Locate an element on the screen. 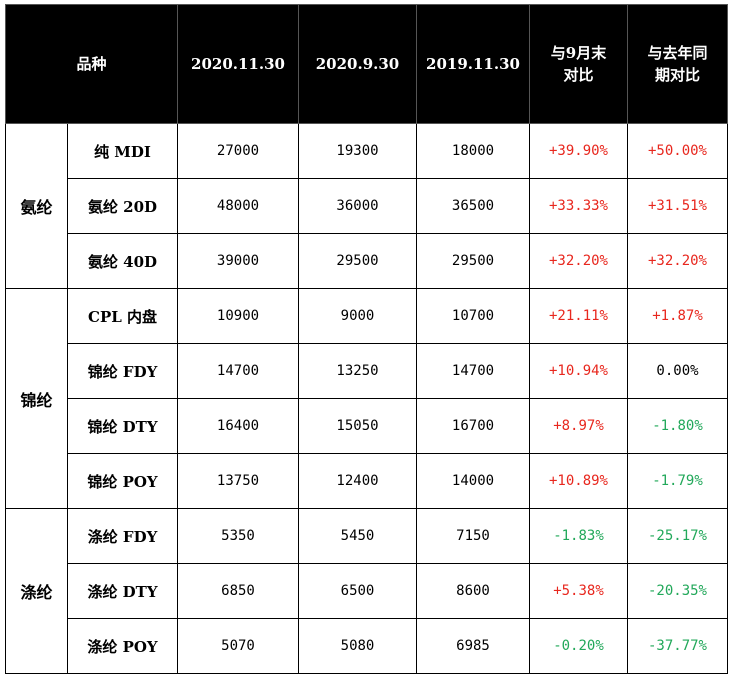 The image size is (731, 685). product-name: 涤纶 DTY is located at coordinates (122, 591).